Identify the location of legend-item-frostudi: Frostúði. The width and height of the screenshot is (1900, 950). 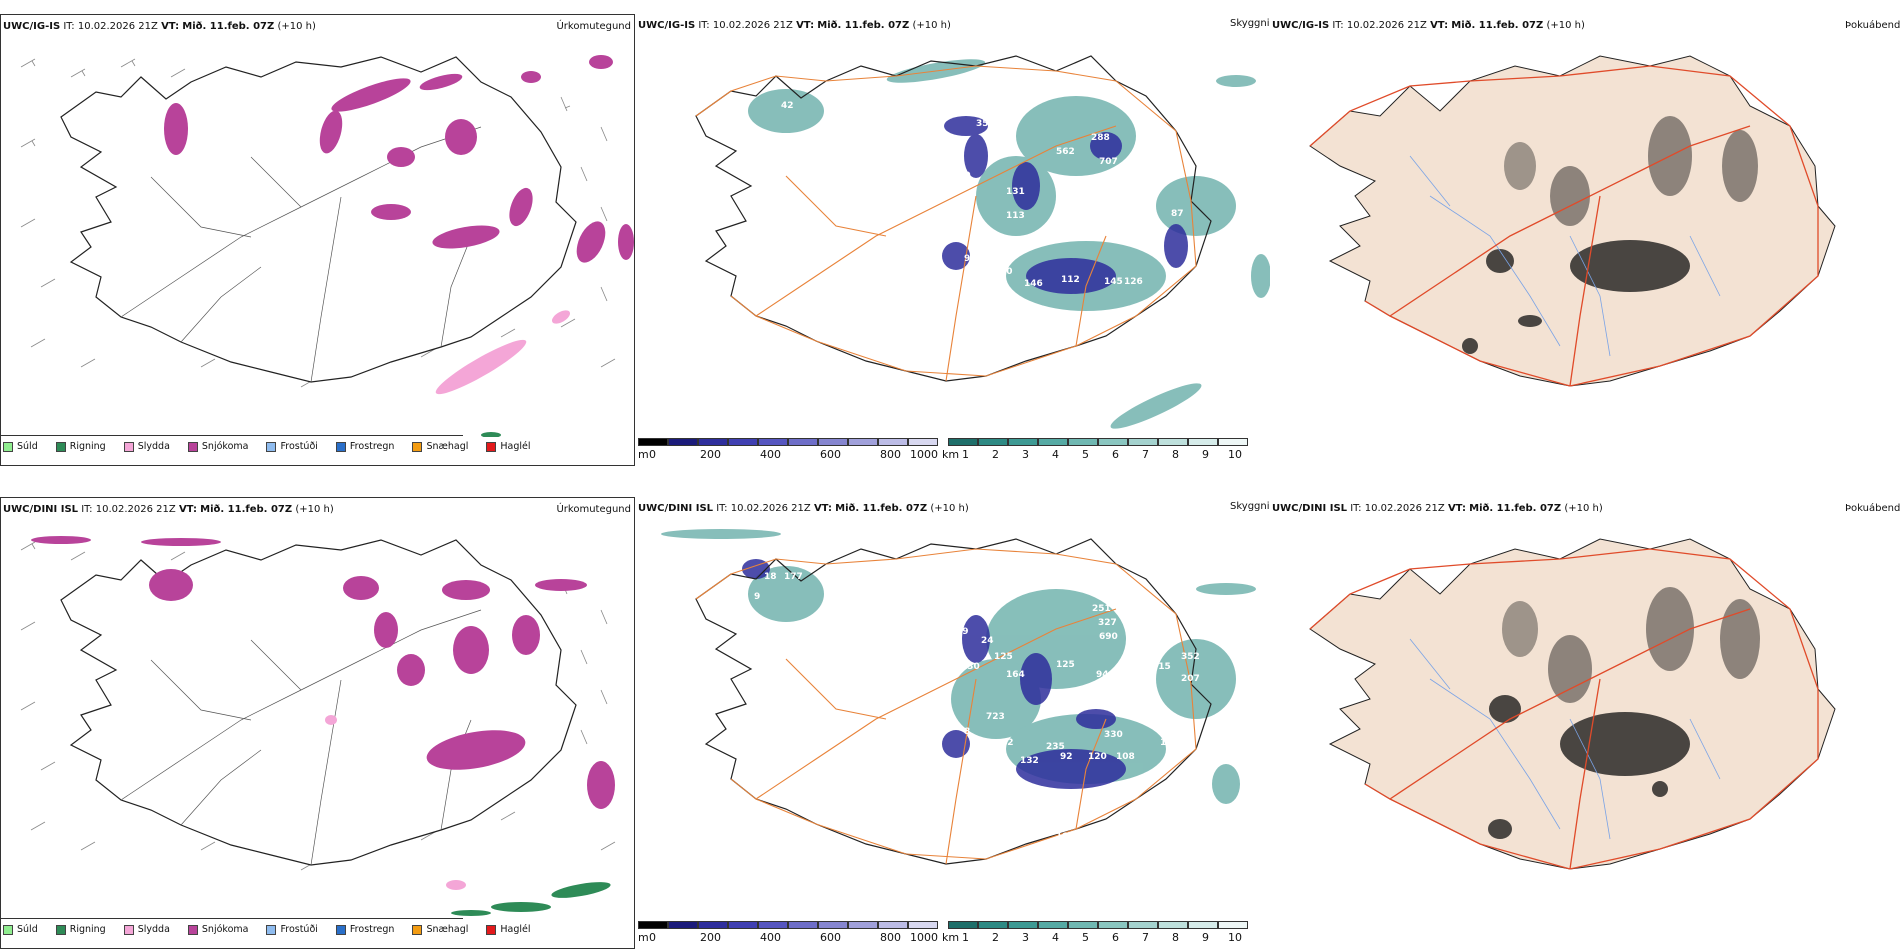
(292, 446).